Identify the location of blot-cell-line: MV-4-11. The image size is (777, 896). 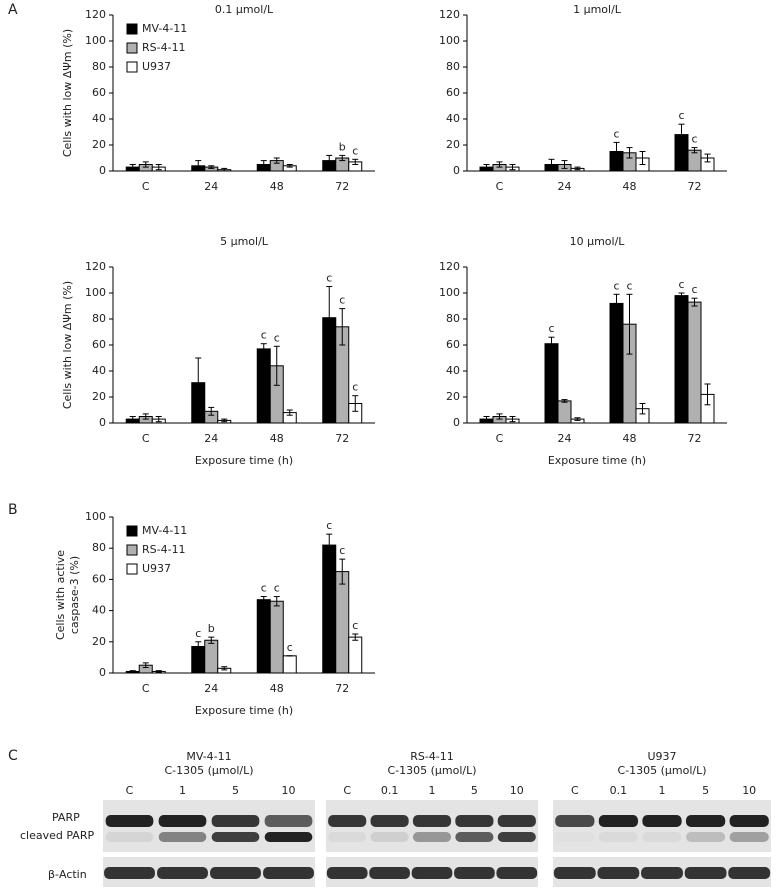
(208, 756).